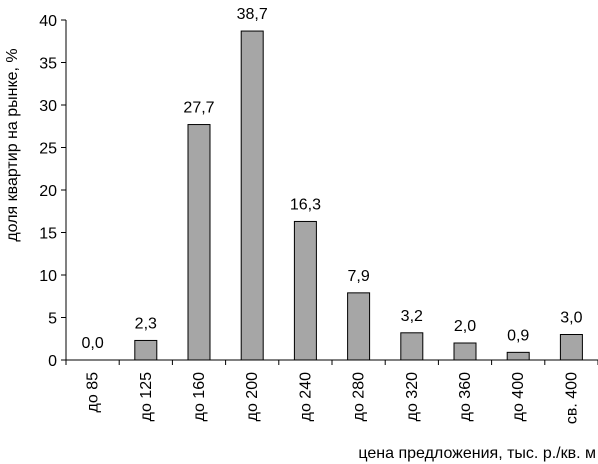 The height and width of the screenshot is (464, 598). What do you see at coordinates (52, 361) in the screenshot?
I see `y-tick-label: 0` at bounding box center [52, 361].